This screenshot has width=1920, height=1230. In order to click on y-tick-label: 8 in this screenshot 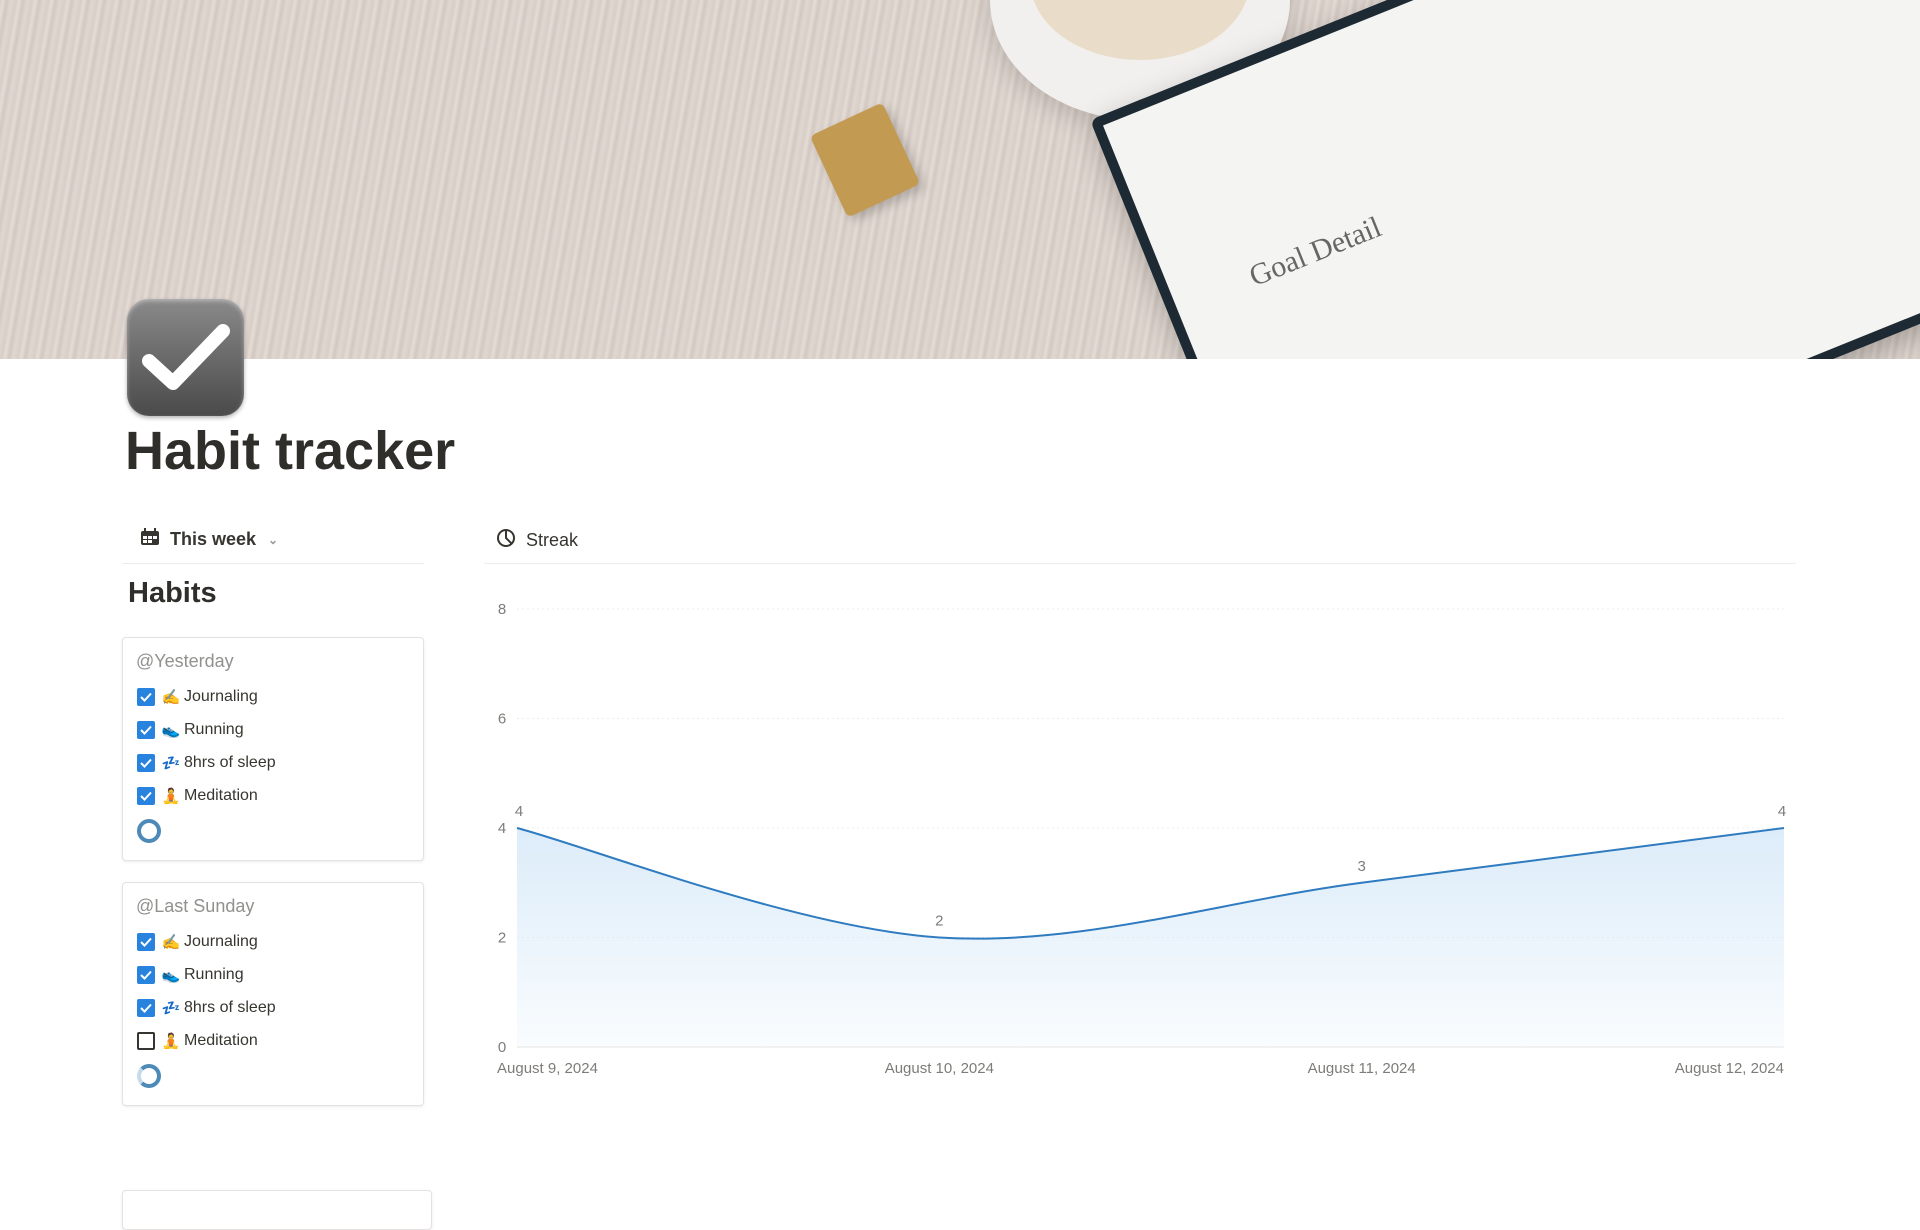, I will do `click(502, 609)`.